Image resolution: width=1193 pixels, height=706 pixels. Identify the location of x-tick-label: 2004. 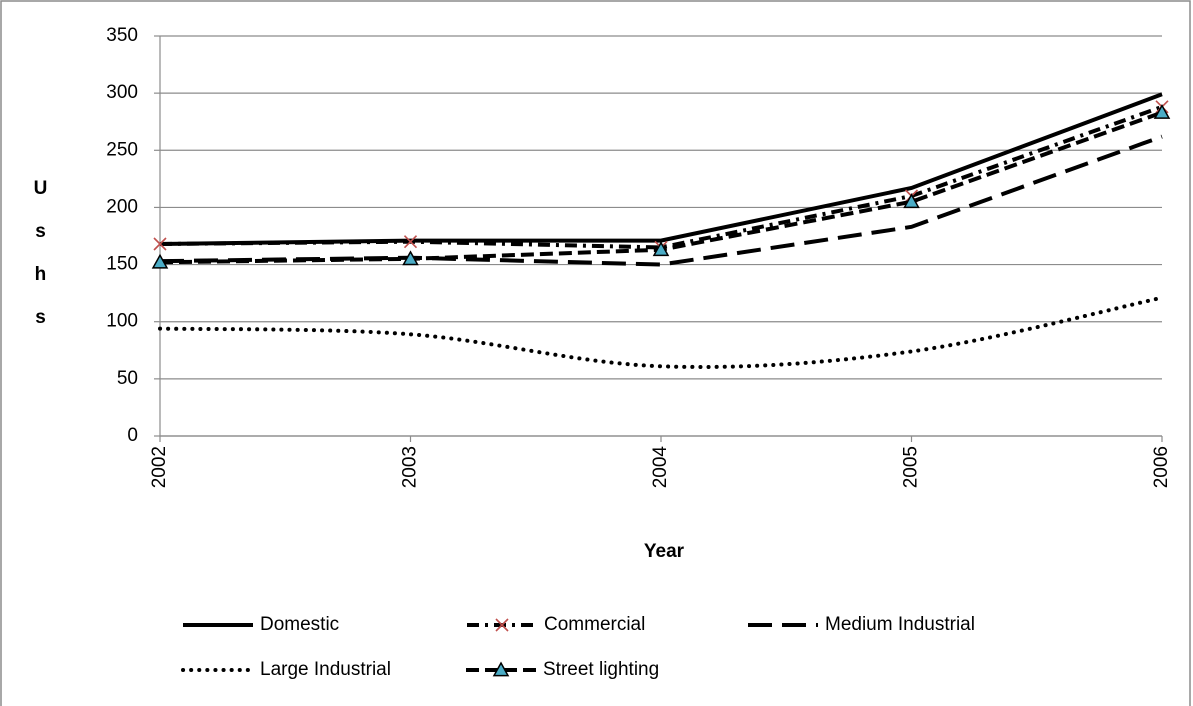
(660, 467).